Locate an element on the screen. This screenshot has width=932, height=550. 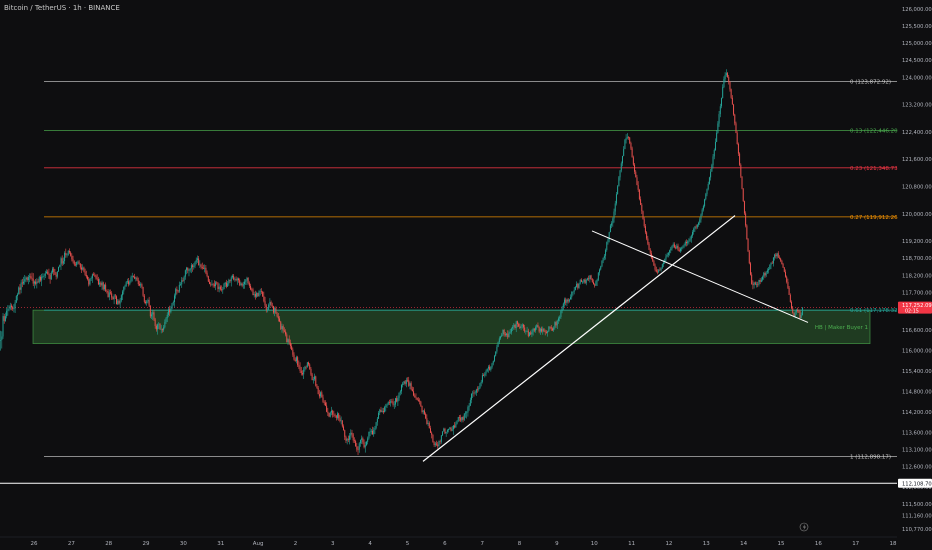
lightning-icon is located at coordinates (804, 527).